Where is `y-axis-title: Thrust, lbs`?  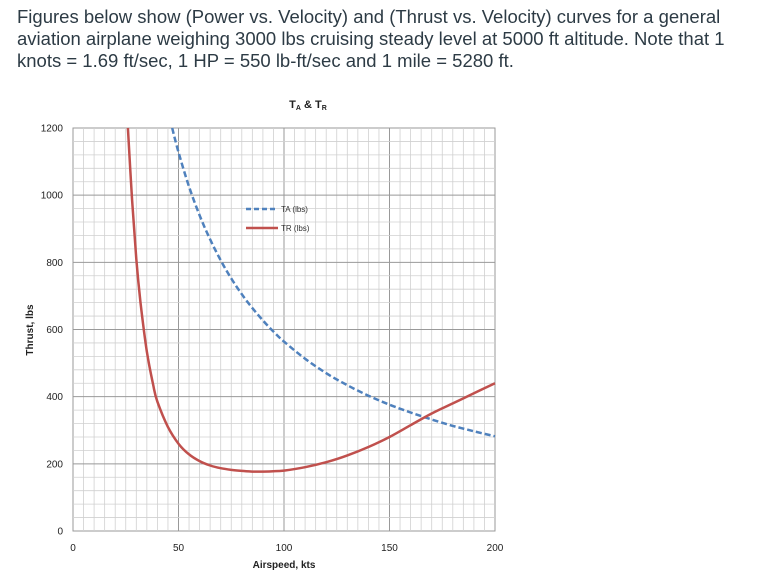
y-axis-title: Thrust, lbs is located at coordinates (30, 330).